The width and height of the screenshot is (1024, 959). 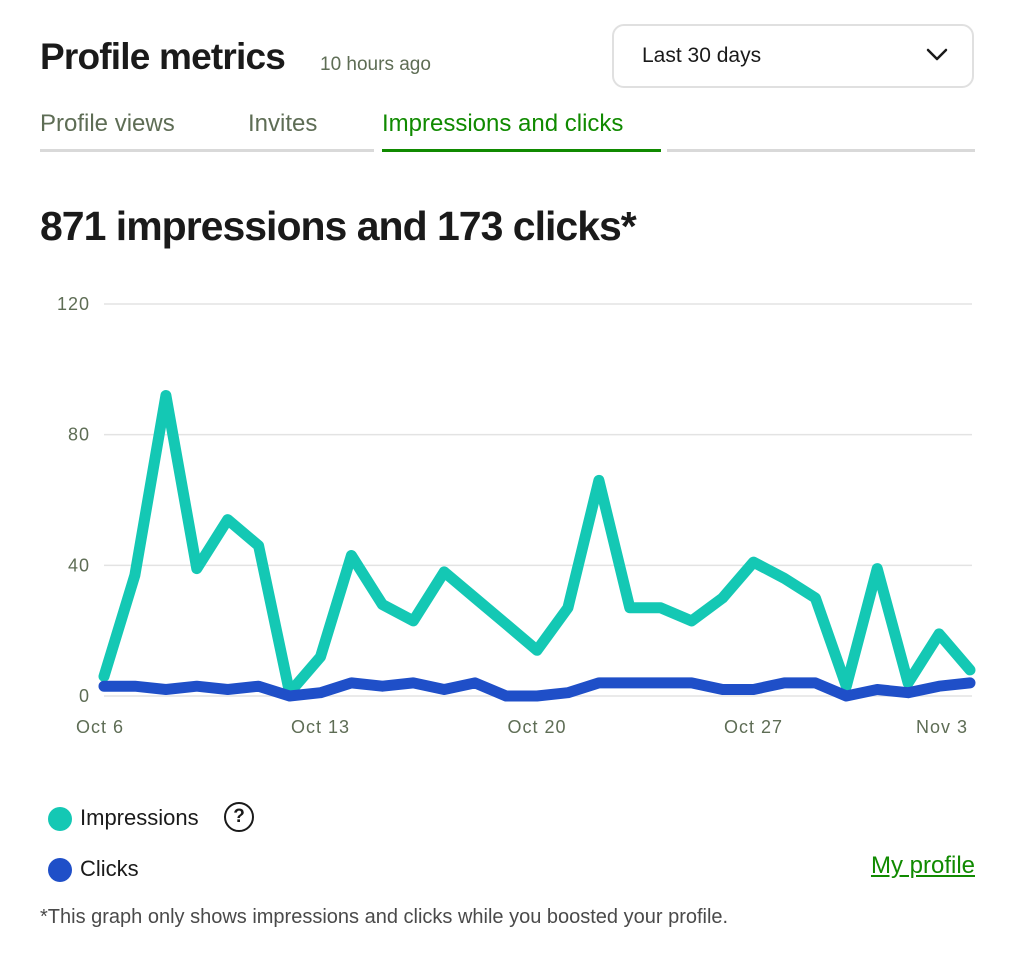 I want to click on date-range-value: Last 30 days, so click(x=702, y=55).